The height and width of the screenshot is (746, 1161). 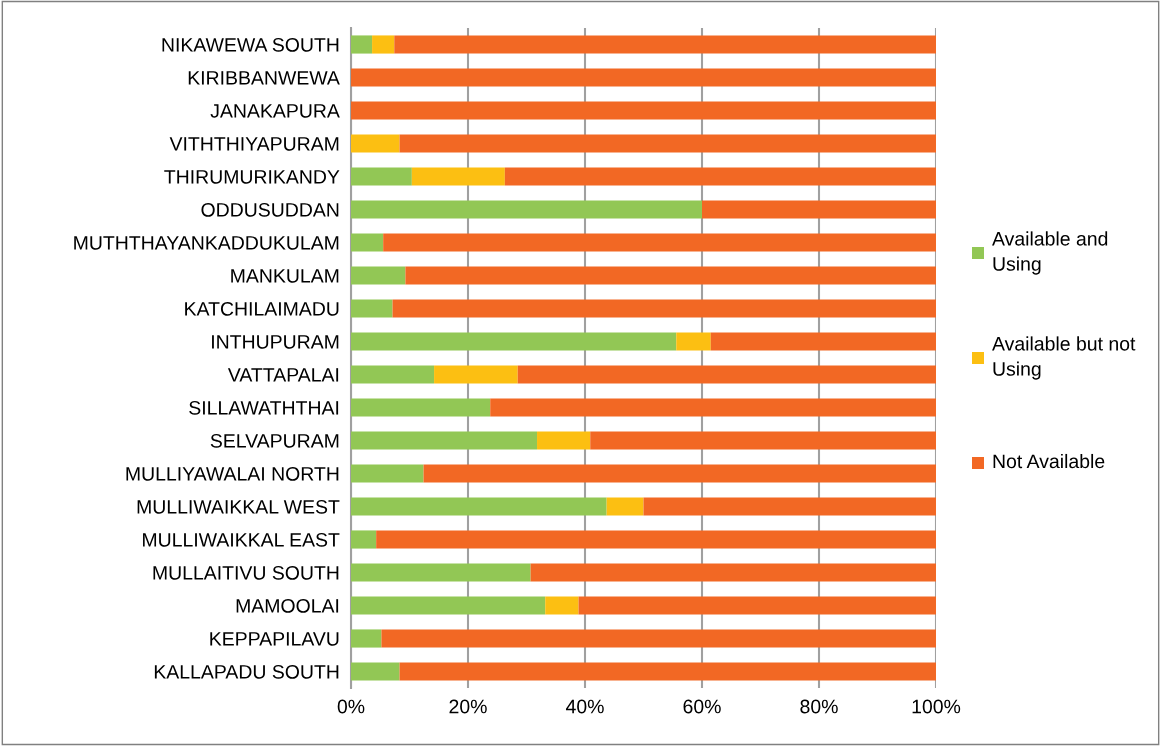 I want to click on y-tick-label: KALLAPADU SOUTH, so click(x=246, y=671).